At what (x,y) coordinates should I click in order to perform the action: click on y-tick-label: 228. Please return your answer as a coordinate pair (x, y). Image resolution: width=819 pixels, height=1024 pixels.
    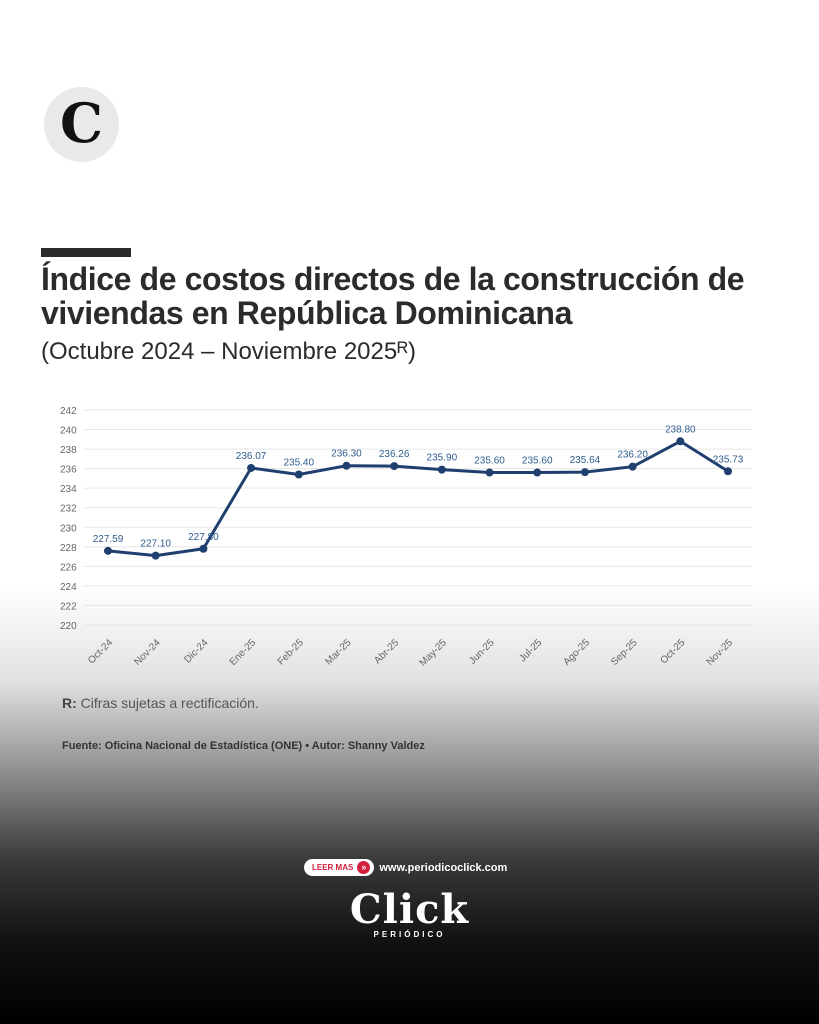
    Looking at the image, I should click on (68, 548).